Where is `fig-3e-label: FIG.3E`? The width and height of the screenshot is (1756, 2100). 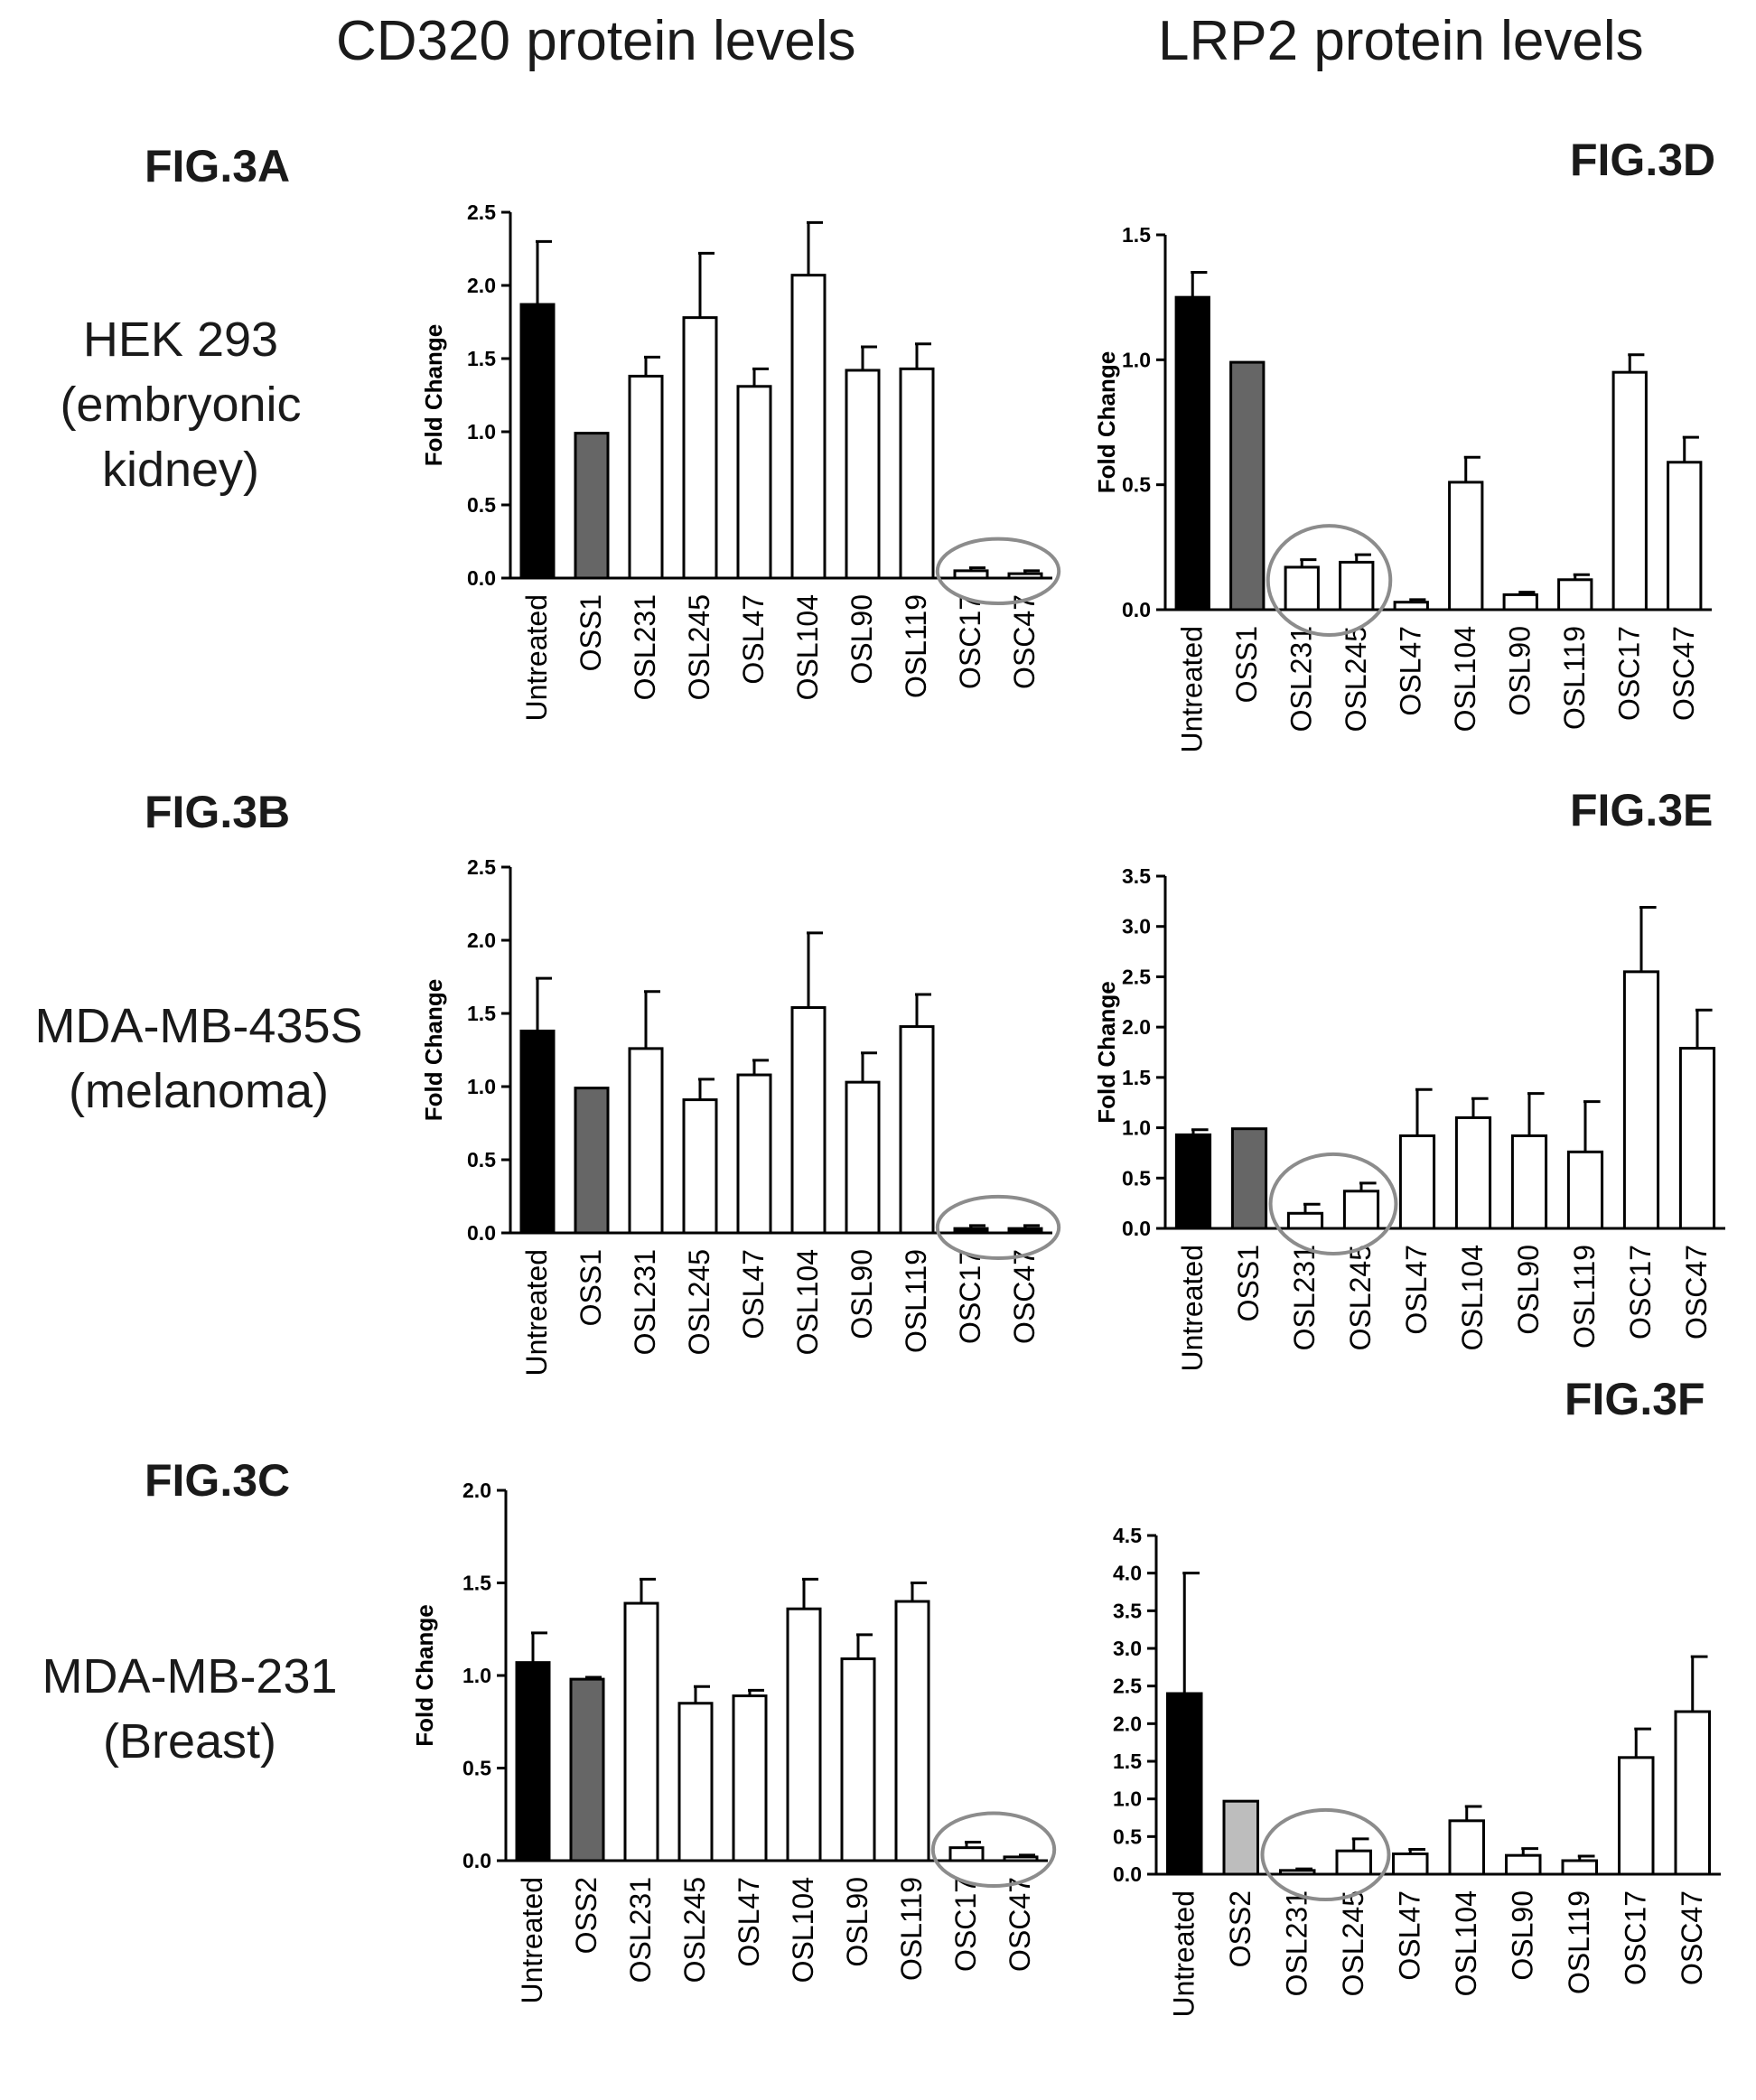
fig-3e-label: FIG.3E is located at coordinates (1642, 810).